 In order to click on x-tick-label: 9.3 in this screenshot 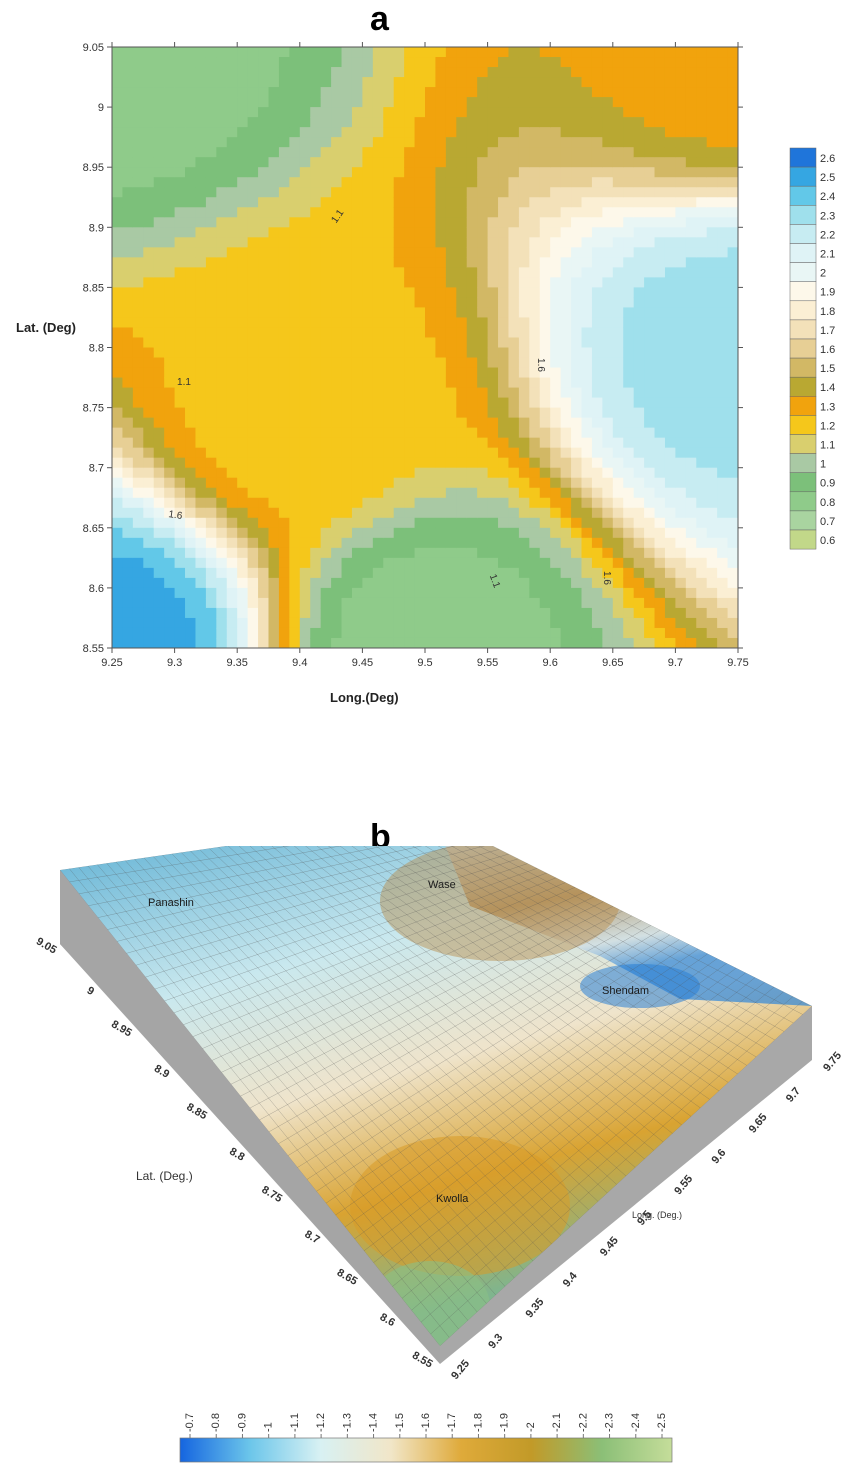, I will do `click(174, 663)`.